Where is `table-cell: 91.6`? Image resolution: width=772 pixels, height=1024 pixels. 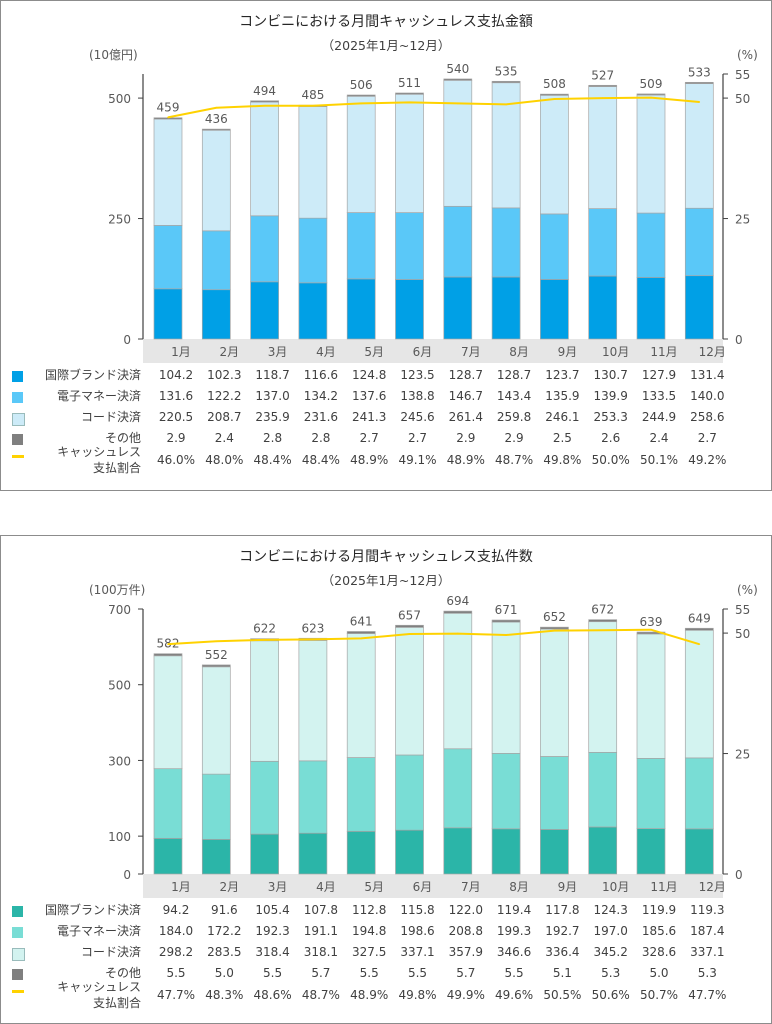 table-cell: 91.6 is located at coordinates (224, 910).